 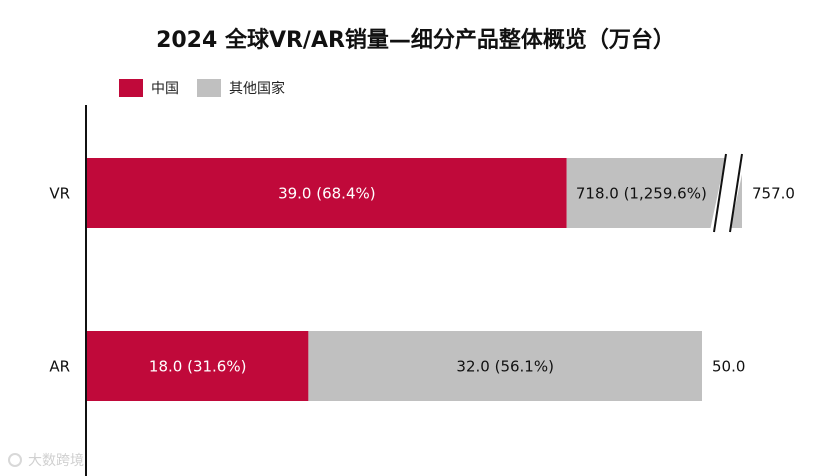 What do you see at coordinates (641, 194) in the screenshot?
I see `data-label-other-vr: 718.0 (1,259.6%)` at bounding box center [641, 194].